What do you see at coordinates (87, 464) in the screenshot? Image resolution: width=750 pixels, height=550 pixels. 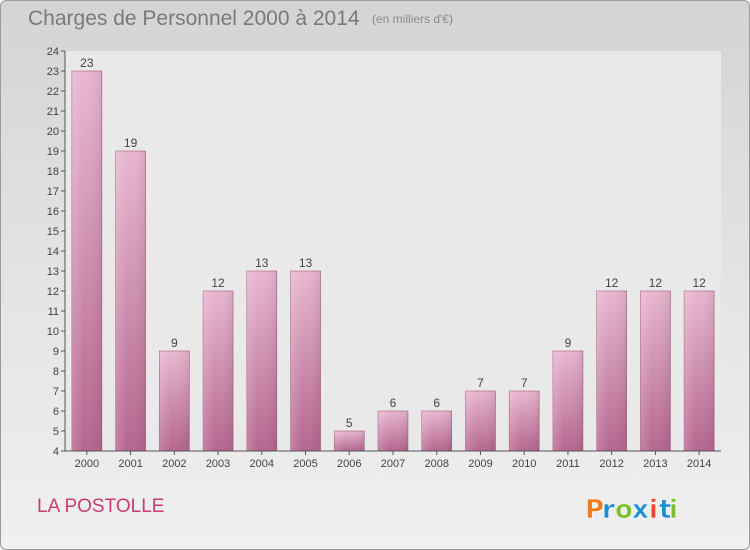 I see `x-tick-label-2000: 2000` at bounding box center [87, 464].